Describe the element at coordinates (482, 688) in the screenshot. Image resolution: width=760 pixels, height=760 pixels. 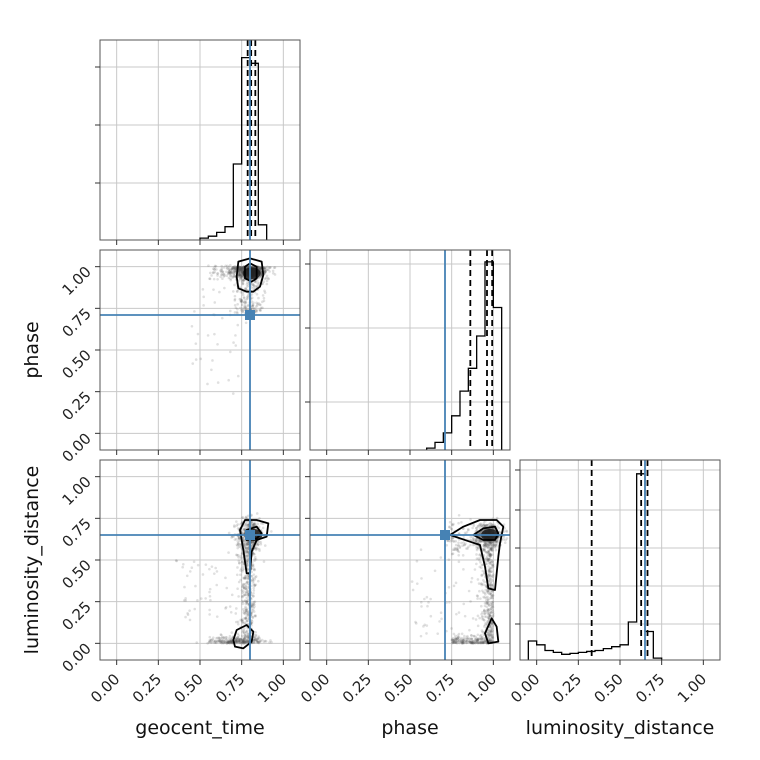
I see `x-tick-label: 1.00` at that location.